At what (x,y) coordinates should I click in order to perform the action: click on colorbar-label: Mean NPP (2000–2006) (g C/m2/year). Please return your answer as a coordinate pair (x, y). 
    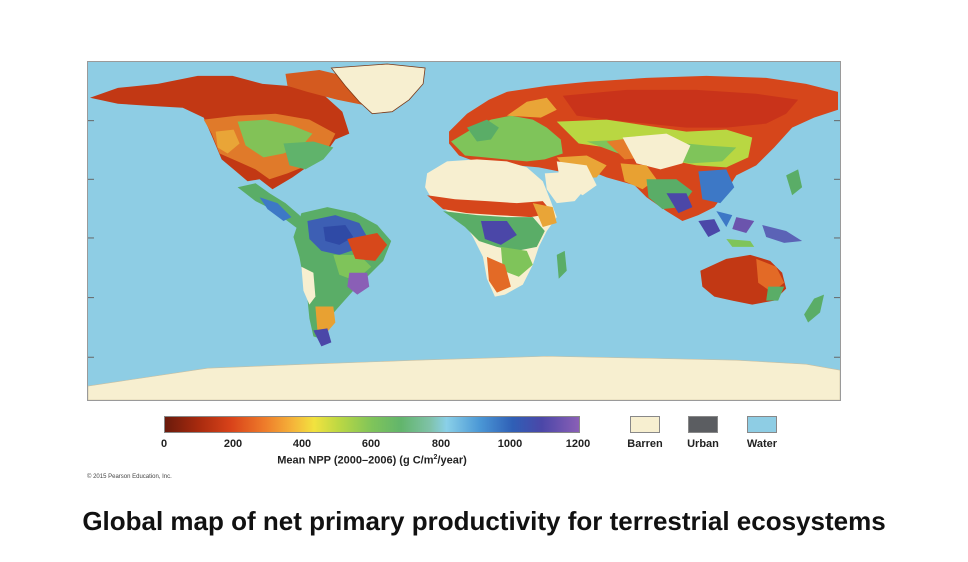
    Looking at the image, I should click on (372, 460).